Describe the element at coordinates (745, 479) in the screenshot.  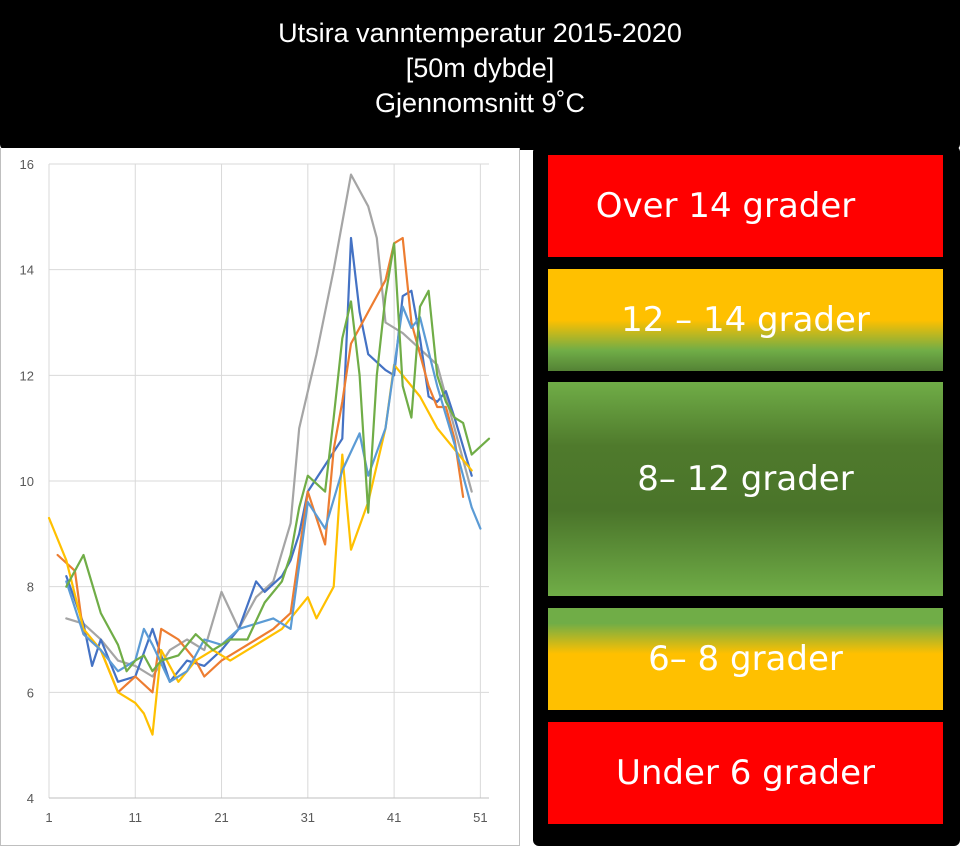
I see `legend-band-label: 8– 12 grader` at that location.